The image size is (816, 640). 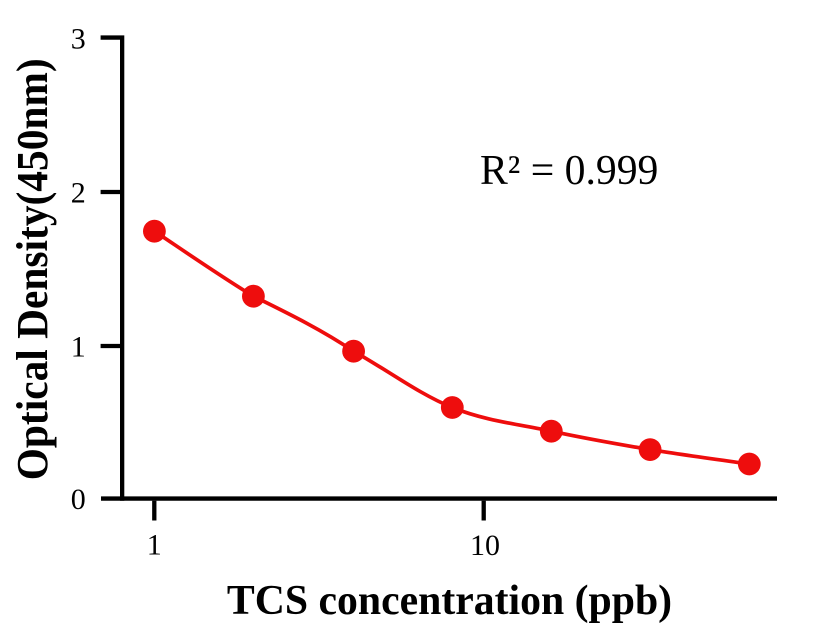 I want to click on svg-text: Optical Density(450nm), so click(x=32, y=269).